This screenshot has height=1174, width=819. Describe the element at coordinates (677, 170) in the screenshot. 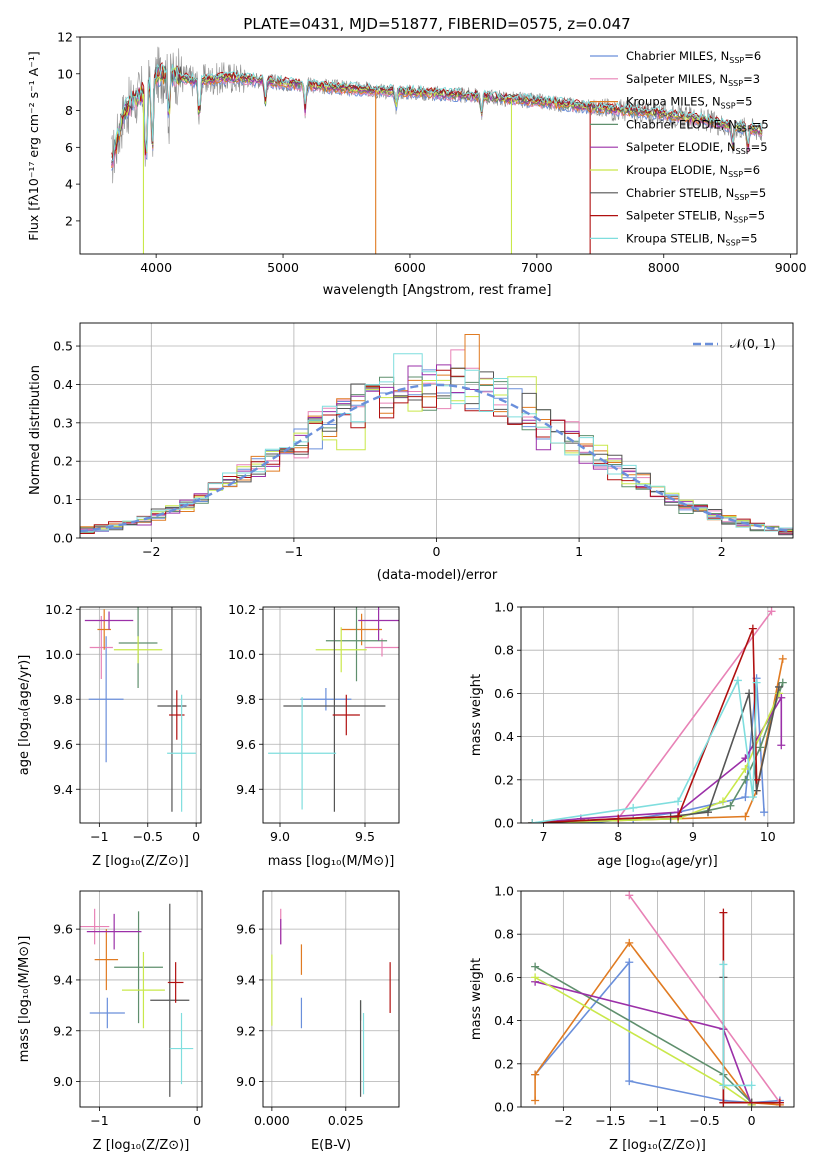

I see `legend-label-main: Kroupa ELODIE, N` at that location.